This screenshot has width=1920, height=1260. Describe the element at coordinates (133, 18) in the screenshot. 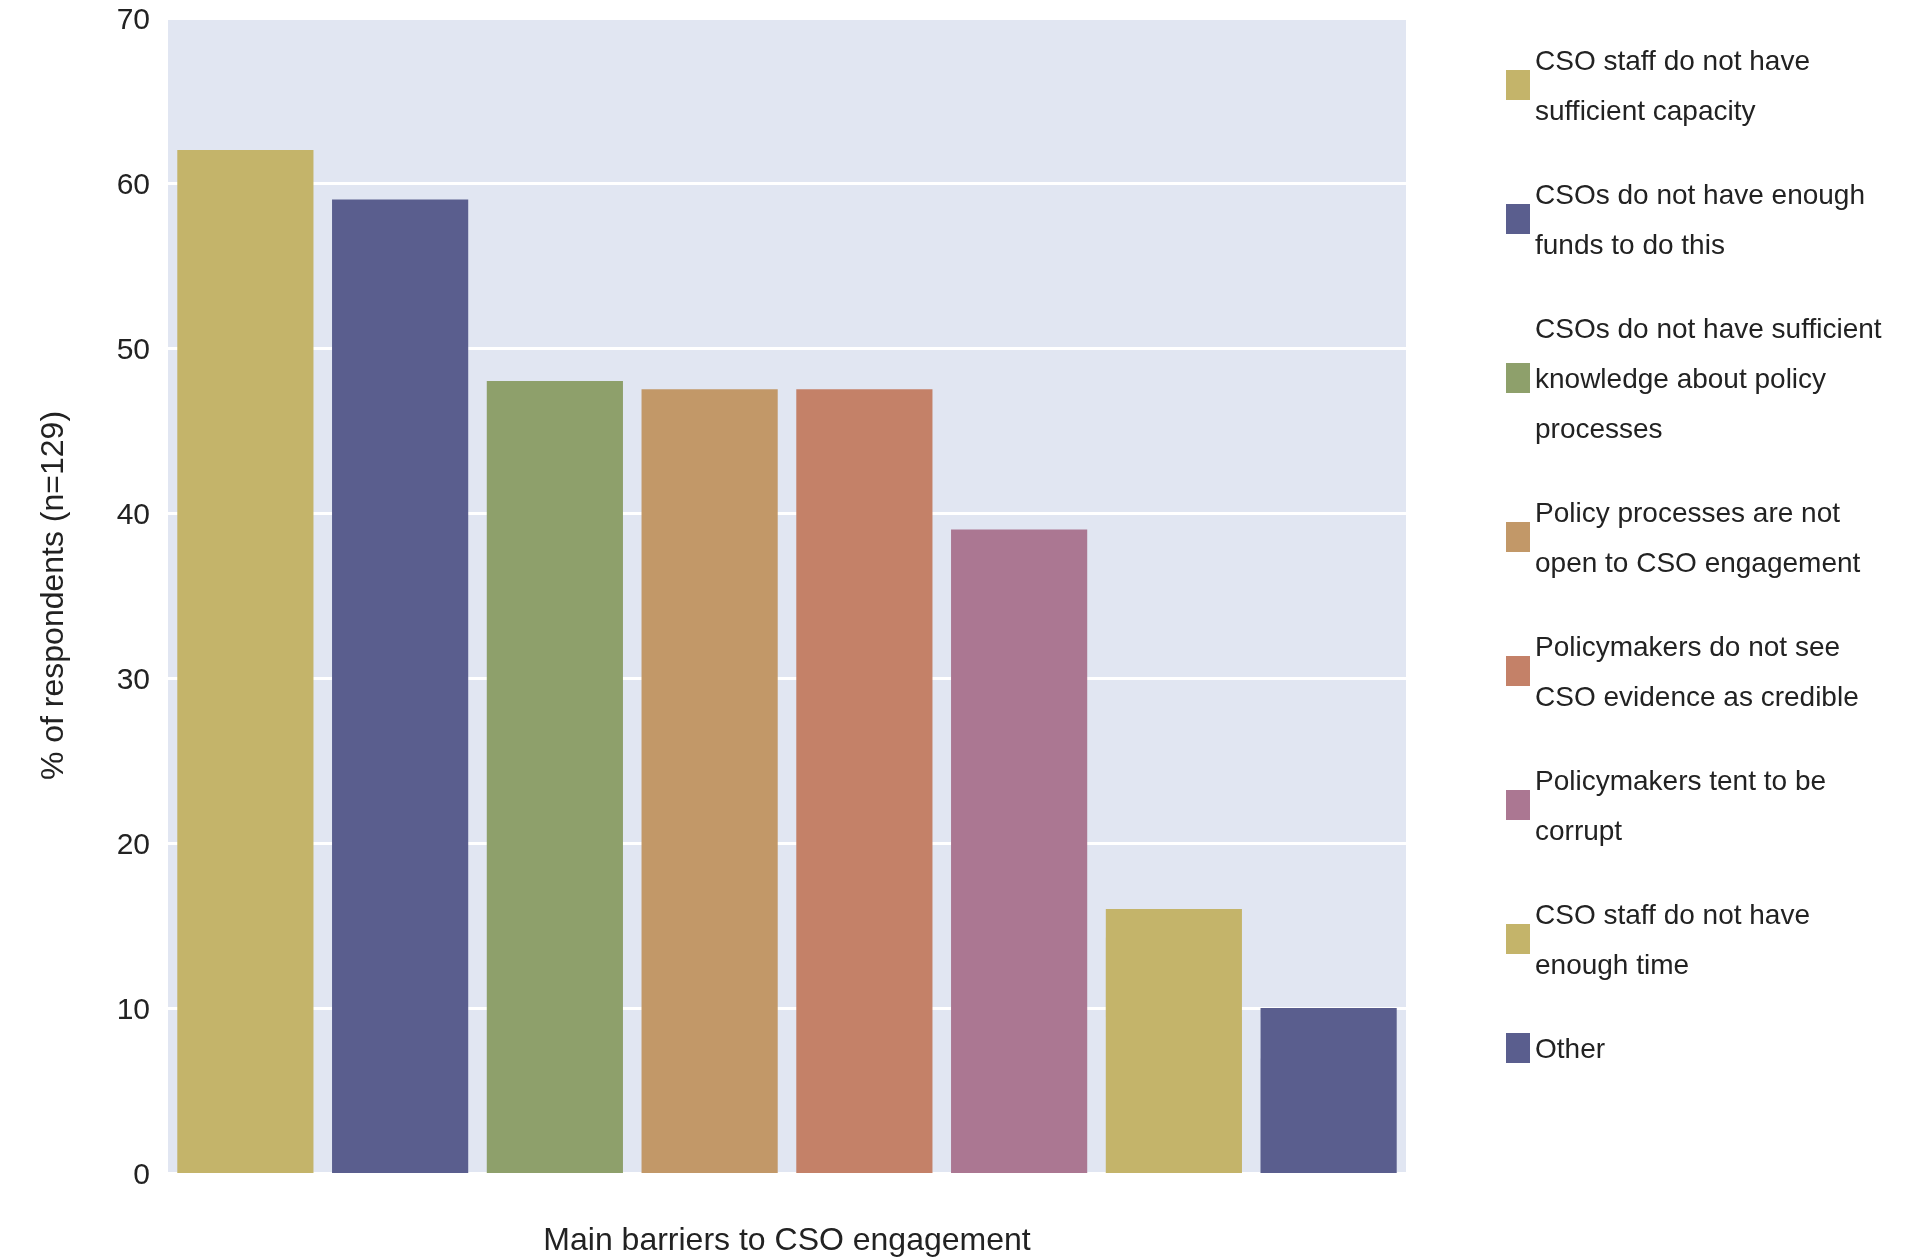

I see `y-tick-label: 70` at that location.